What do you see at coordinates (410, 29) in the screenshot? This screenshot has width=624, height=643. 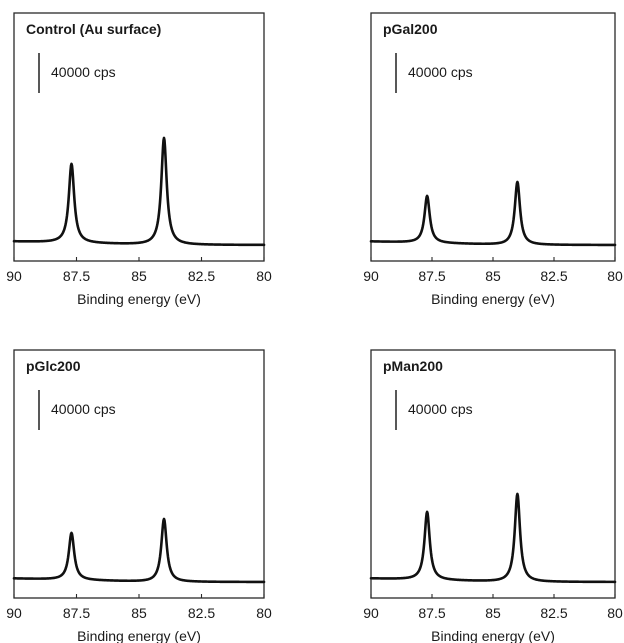 I see `panel-title: pGal200` at bounding box center [410, 29].